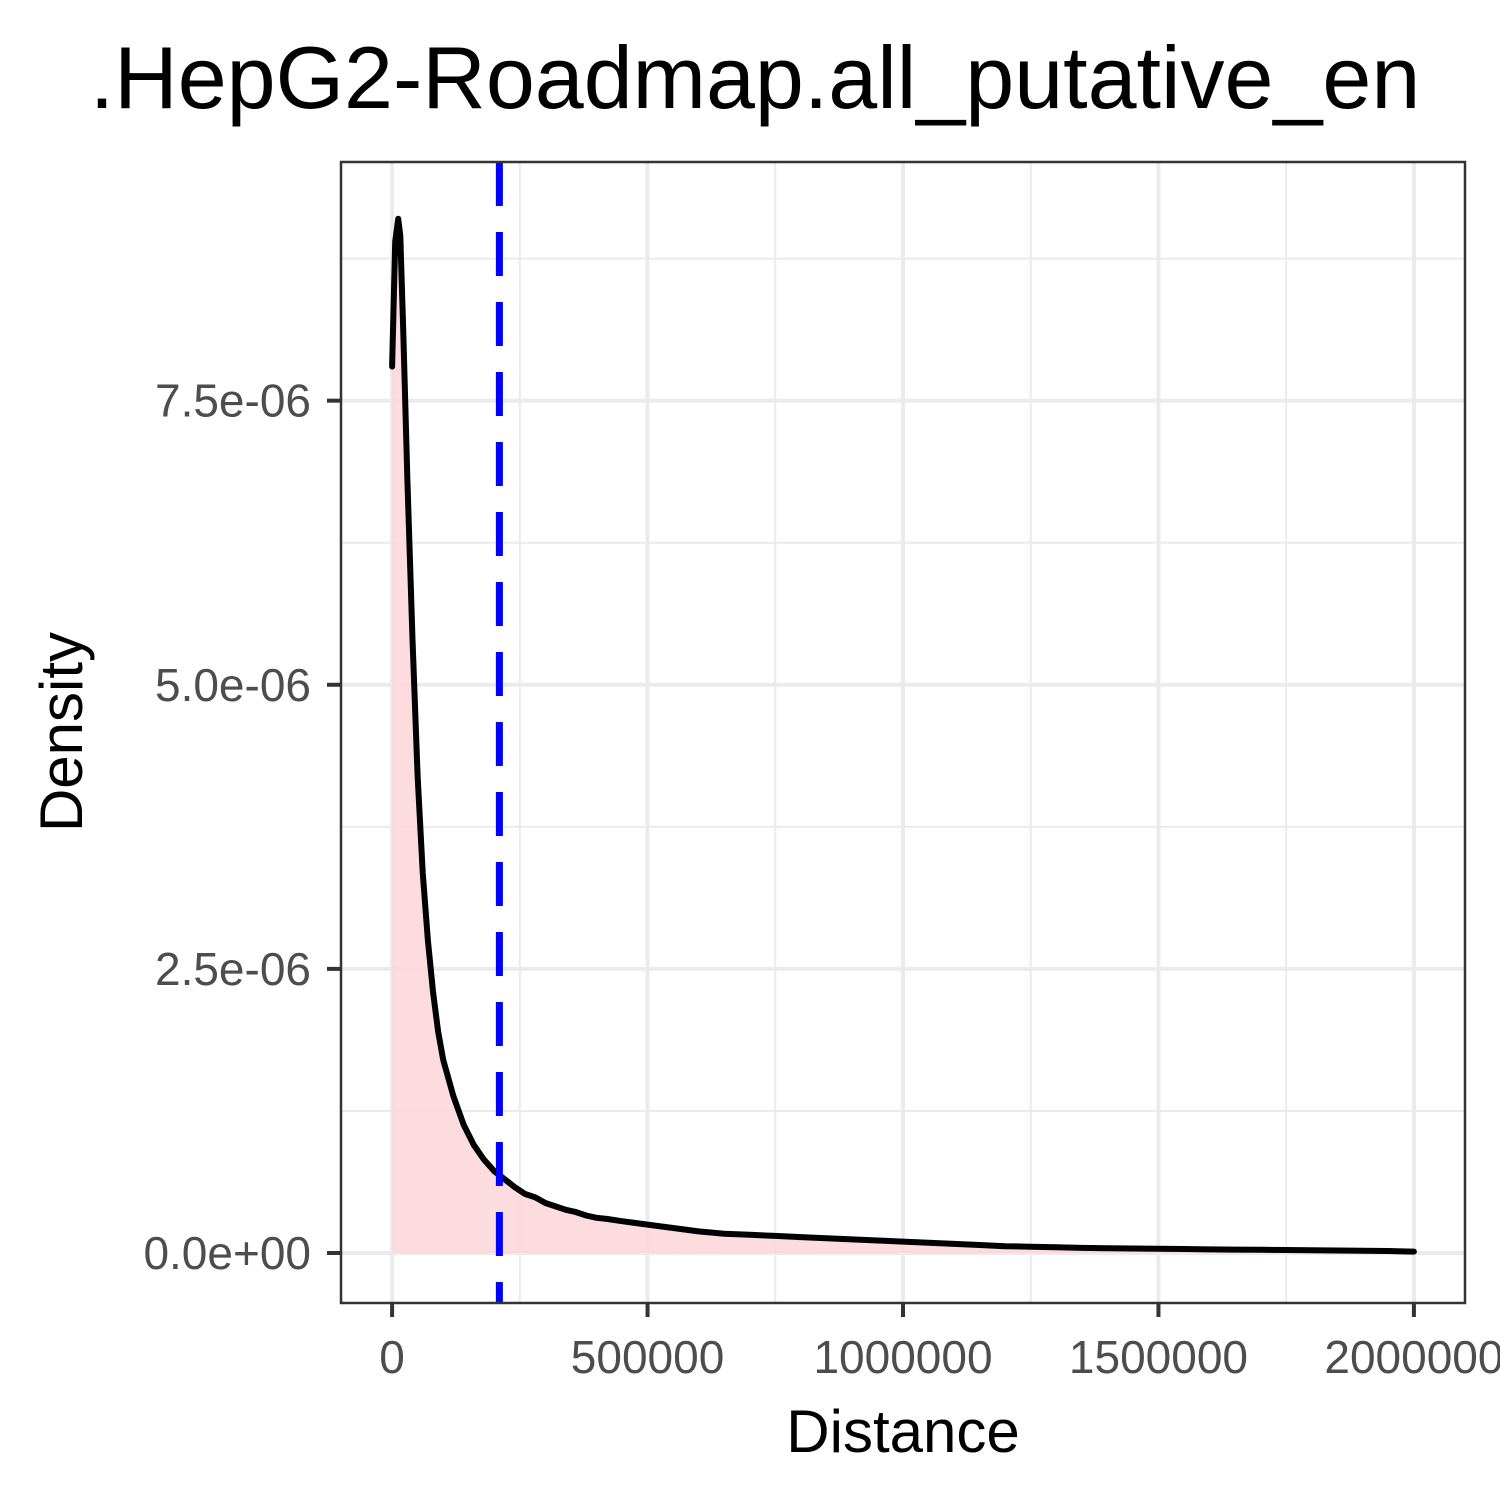 The image size is (1500, 1500). Describe the element at coordinates (648, 1357) in the screenshot. I see `x-tick-label: 500000` at that location.